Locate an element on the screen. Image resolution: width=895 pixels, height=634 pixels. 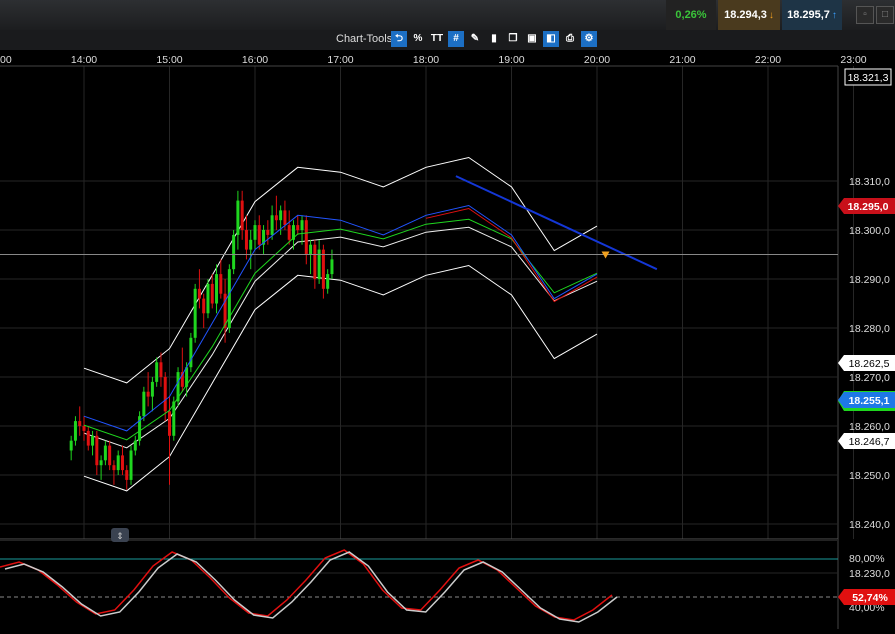
quote-bar: 0,26% 18.294,3 ↓ 18.295,7 ↑ ▫ □ is located at coordinates (447, 15).